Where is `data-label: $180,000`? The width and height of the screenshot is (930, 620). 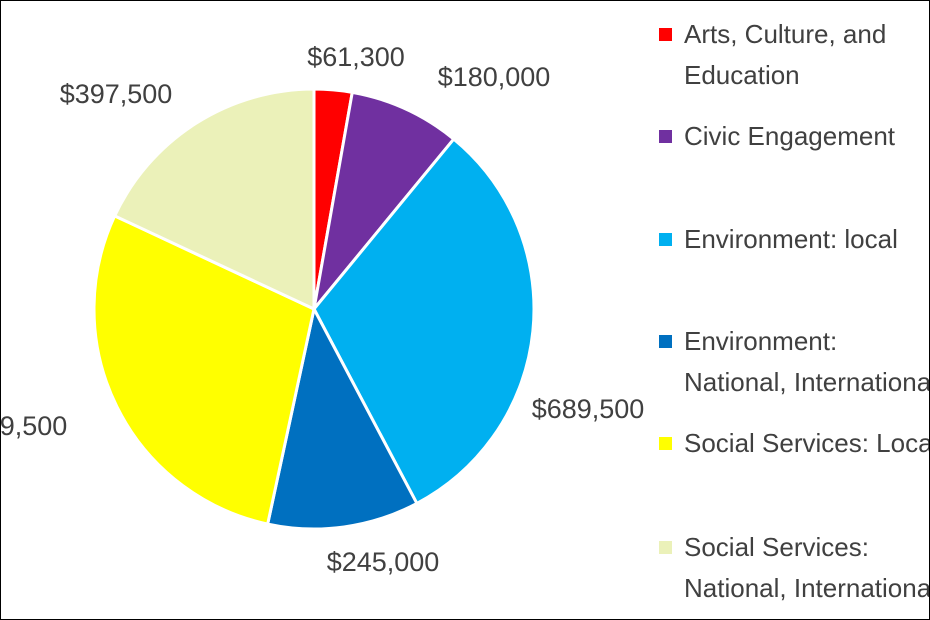
data-label: $180,000 is located at coordinates (494, 77).